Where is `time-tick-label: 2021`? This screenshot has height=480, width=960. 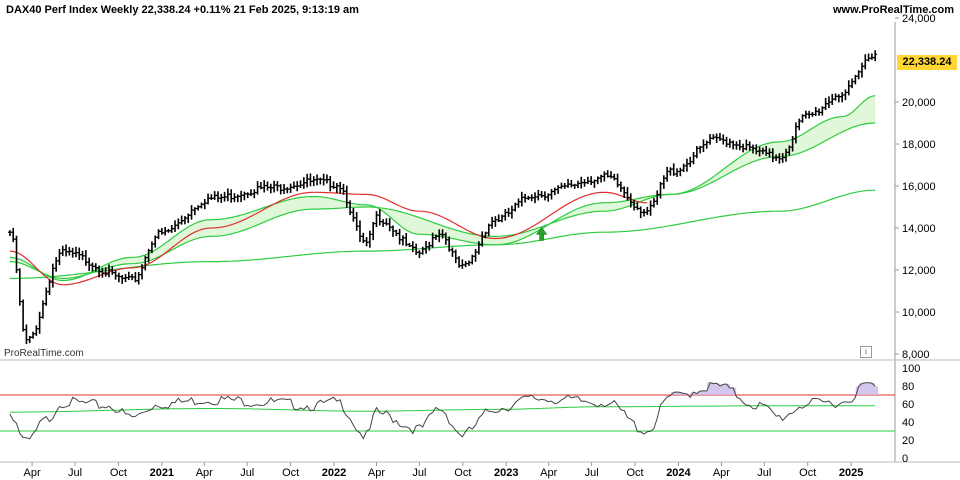 time-tick-label: 2021 is located at coordinates (162, 473).